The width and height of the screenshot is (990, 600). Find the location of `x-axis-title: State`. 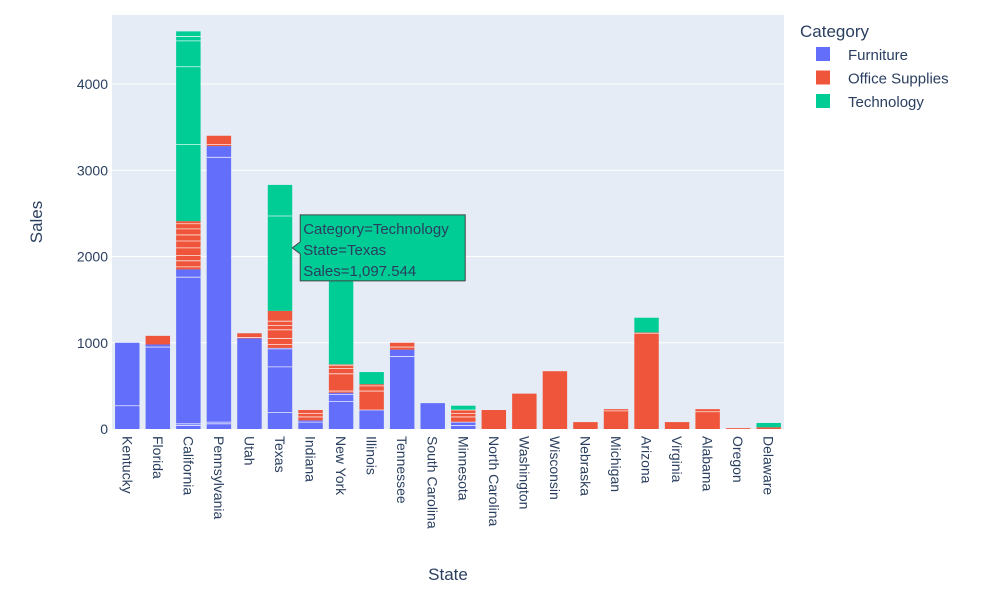

x-axis-title: State is located at coordinates (448, 574).